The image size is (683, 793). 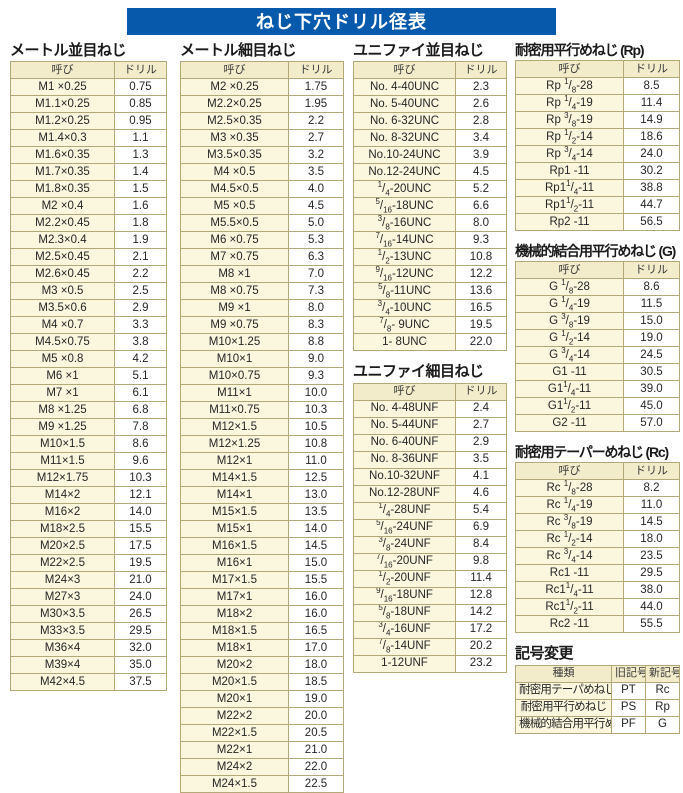 I want to click on cell-thread-name: 3/4-10UNC, so click(x=404, y=308).